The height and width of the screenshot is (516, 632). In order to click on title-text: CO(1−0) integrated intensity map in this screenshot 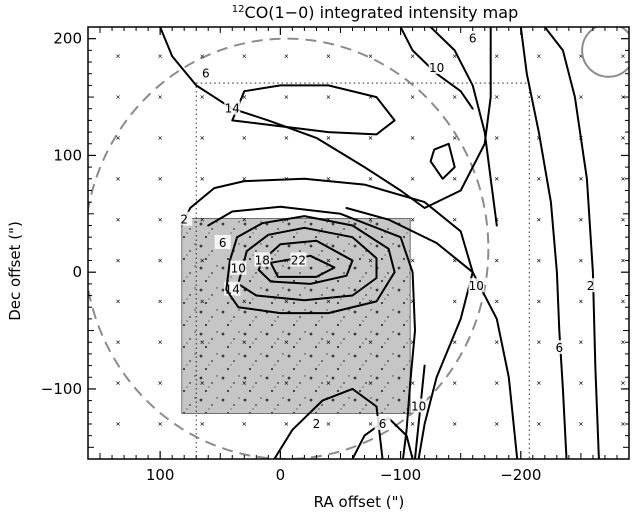, I will do `click(382, 12)`.